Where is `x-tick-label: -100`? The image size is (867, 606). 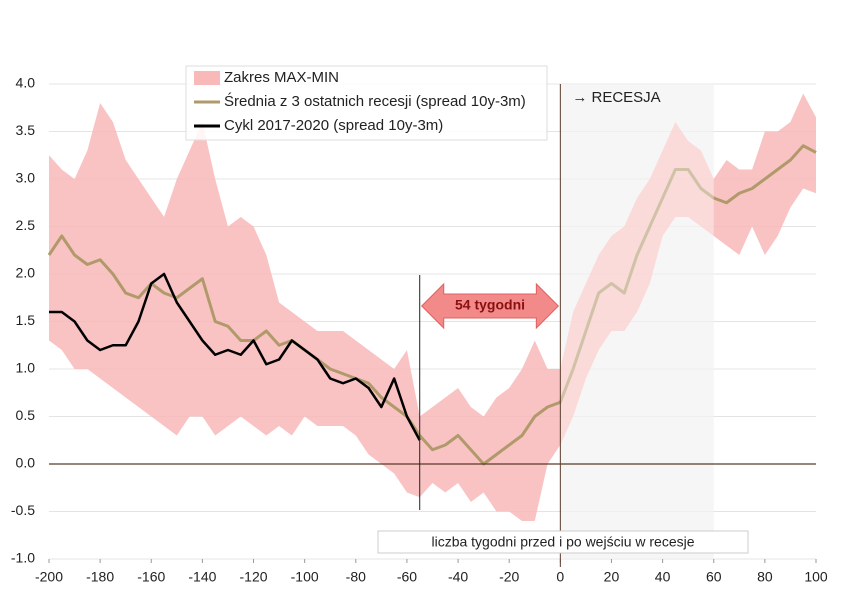
x-tick-label: -100 is located at coordinates (305, 577).